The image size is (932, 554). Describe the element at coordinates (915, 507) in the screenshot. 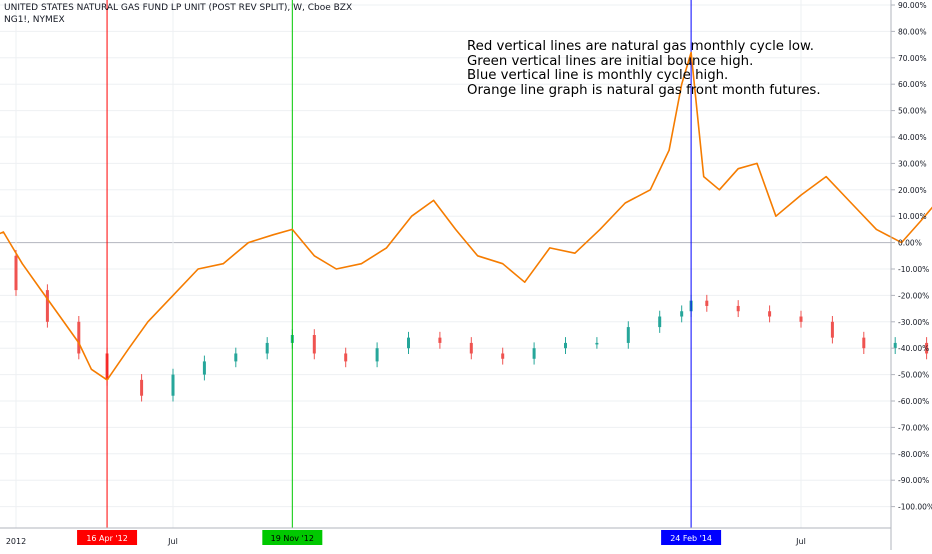

I see `y-tick-label: -100.00%` at that location.